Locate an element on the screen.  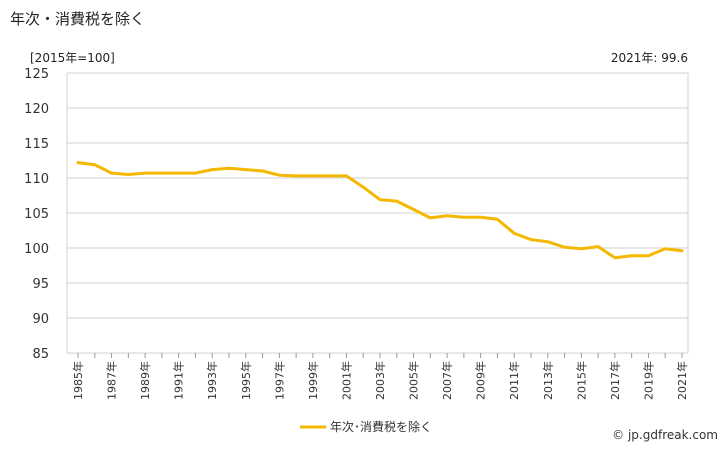
source-credit: © jp.gdfreak.com is located at coordinates (665, 435).